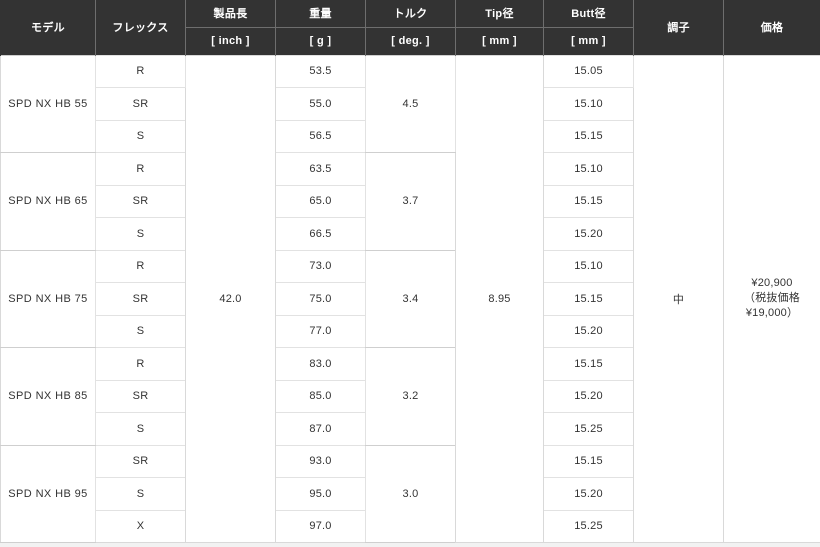 The height and width of the screenshot is (547, 820). I want to click on header-row-bottom: [ inch ][ g ][ deg. ][ mm ][ mm ], so click(410, 41).